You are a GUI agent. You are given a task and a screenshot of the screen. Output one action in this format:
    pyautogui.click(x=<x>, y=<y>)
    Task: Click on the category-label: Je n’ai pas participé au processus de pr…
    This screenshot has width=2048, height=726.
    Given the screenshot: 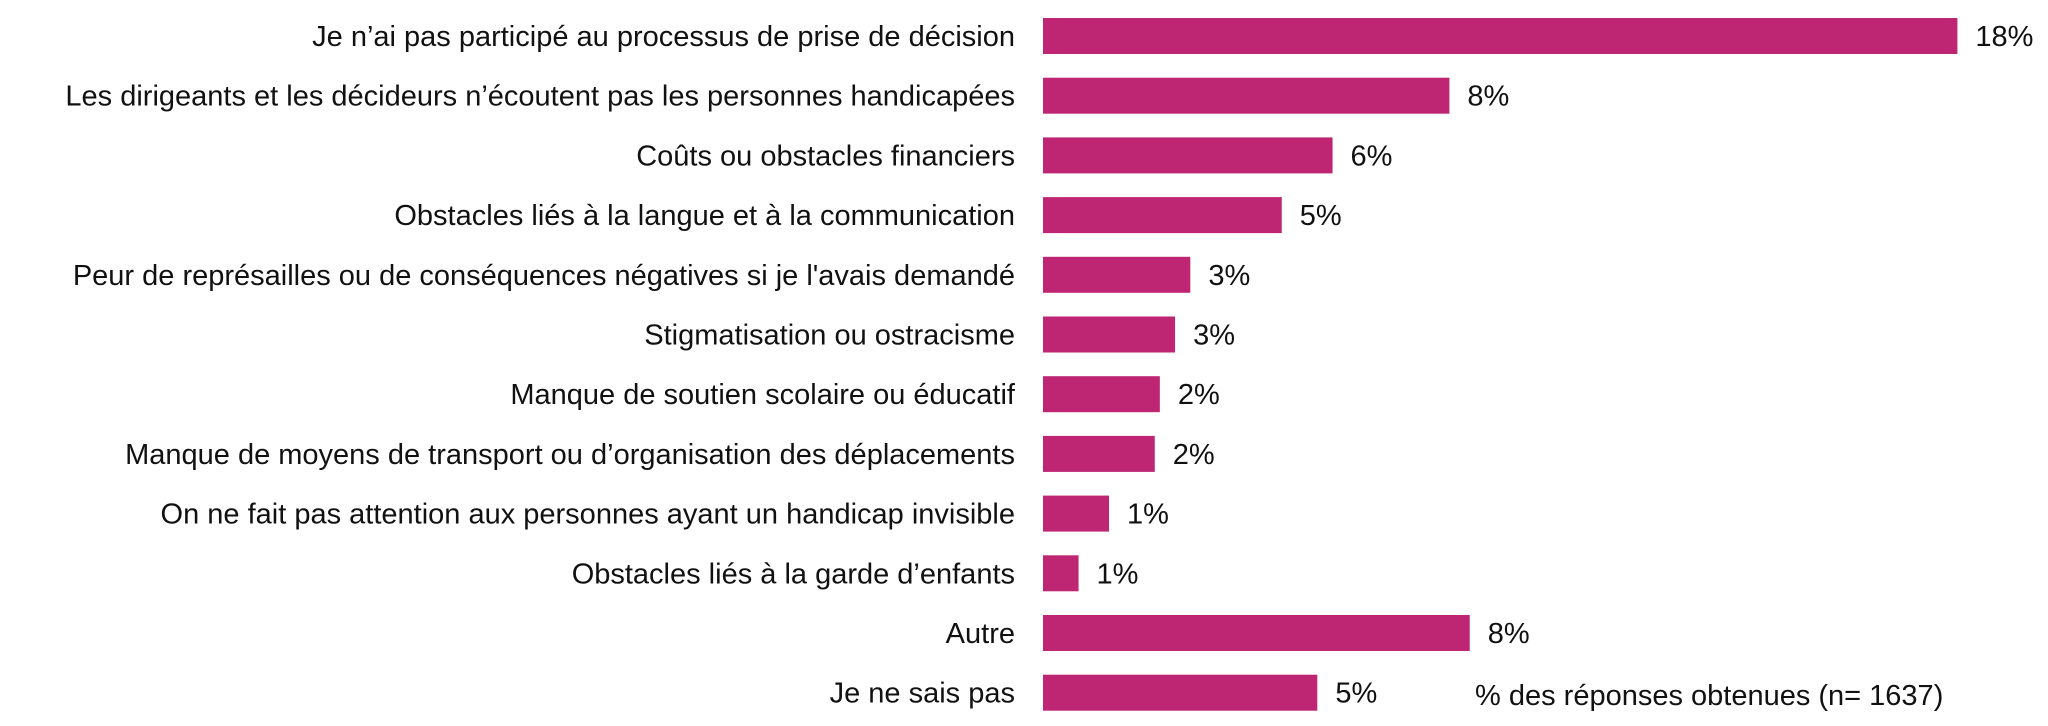 What is the action you would take?
    pyautogui.click(x=663, y=37)
    